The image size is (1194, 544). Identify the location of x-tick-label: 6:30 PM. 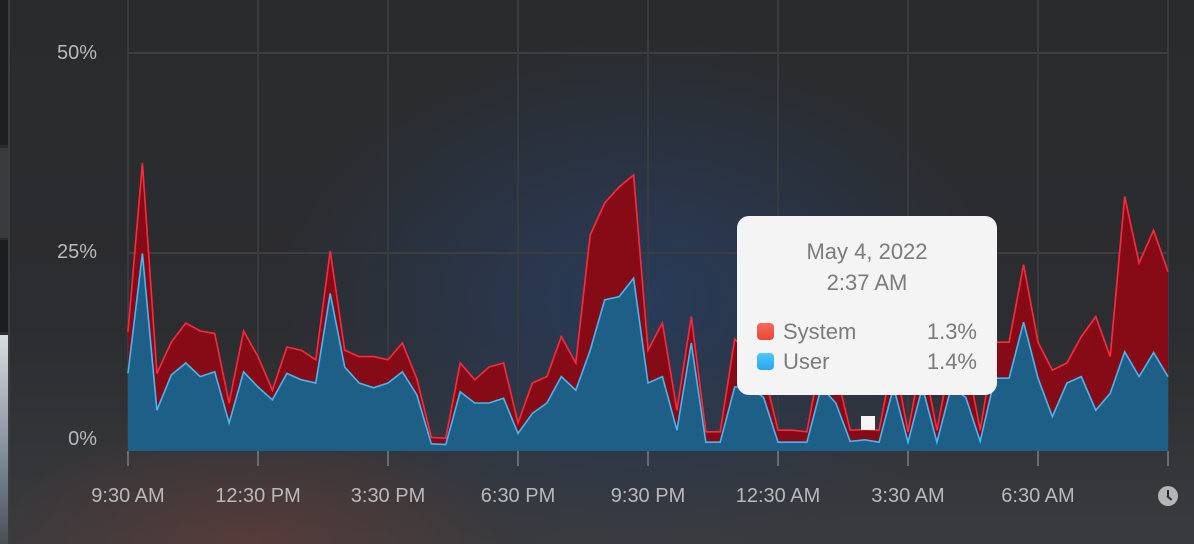
(518, 496).